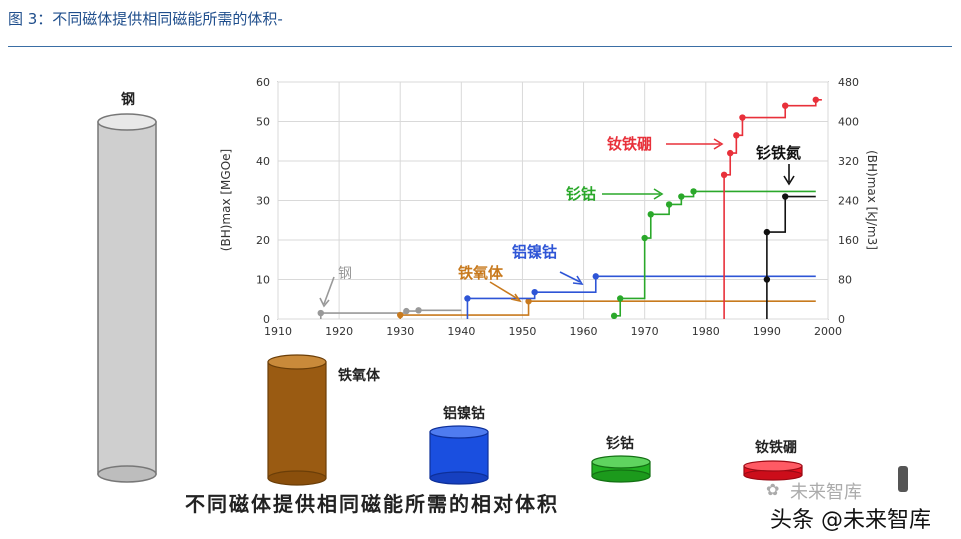 Image resolution: width=961 pixels, height=539 pixels. I want to click on y-right-tick-label: 0, so click(841, 319).